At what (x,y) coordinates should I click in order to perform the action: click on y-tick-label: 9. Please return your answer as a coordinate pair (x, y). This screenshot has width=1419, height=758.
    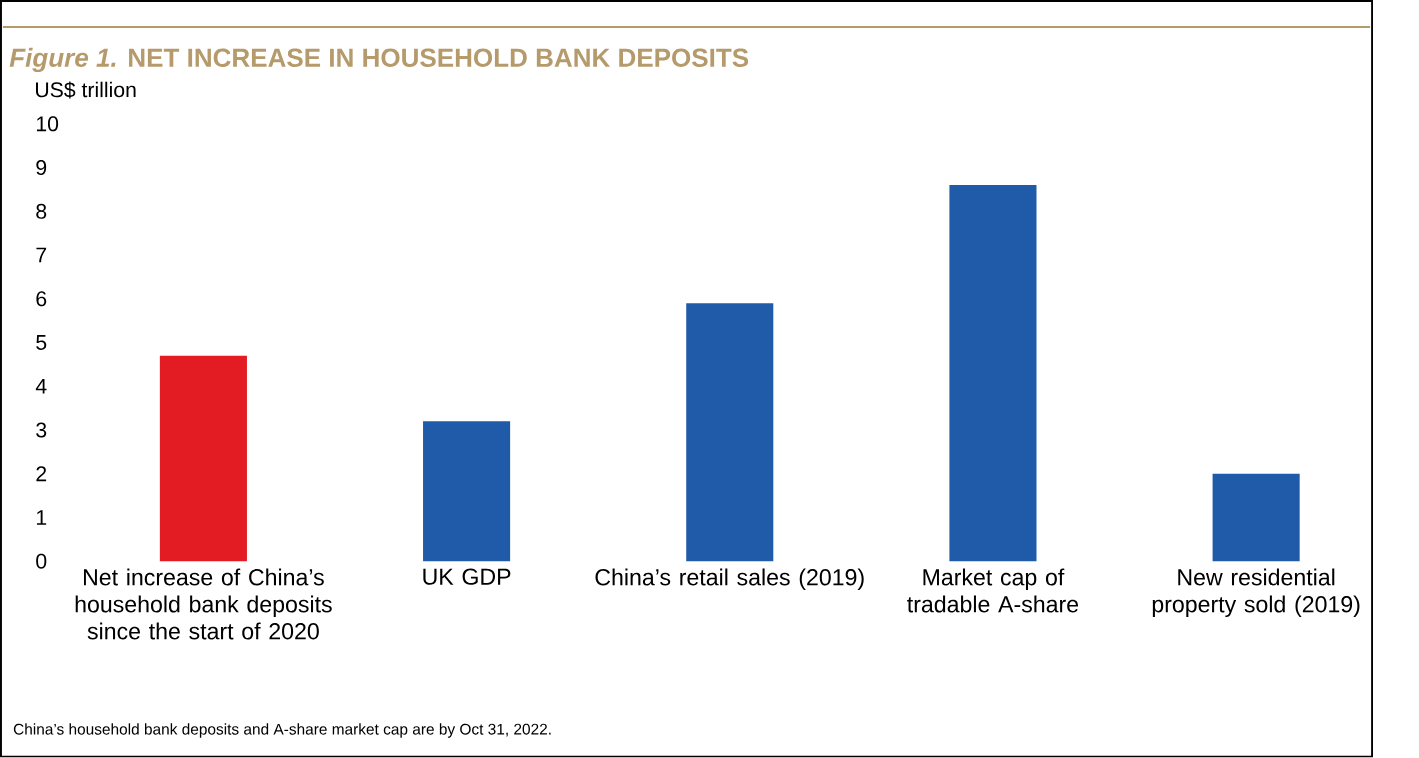
    Looking at the image, I should click on (41, 168).